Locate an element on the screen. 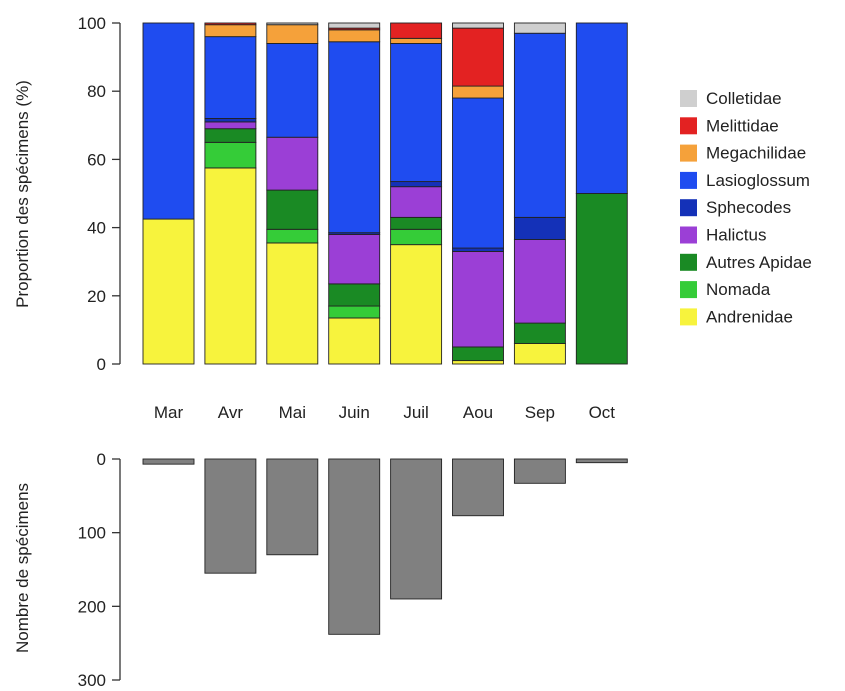  month-label: Juin is located at coordinates (354, 412).